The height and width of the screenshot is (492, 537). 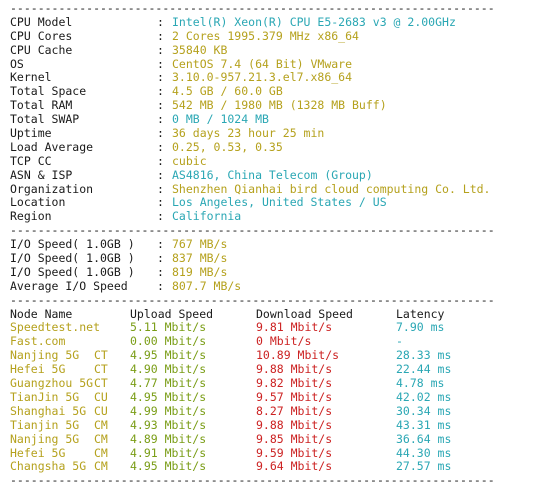 What do you see at coordinates (168, 341) in the screenshot?
I see `upload-speed: 0.00 Mbit/s` at bounding box center [168, 341].